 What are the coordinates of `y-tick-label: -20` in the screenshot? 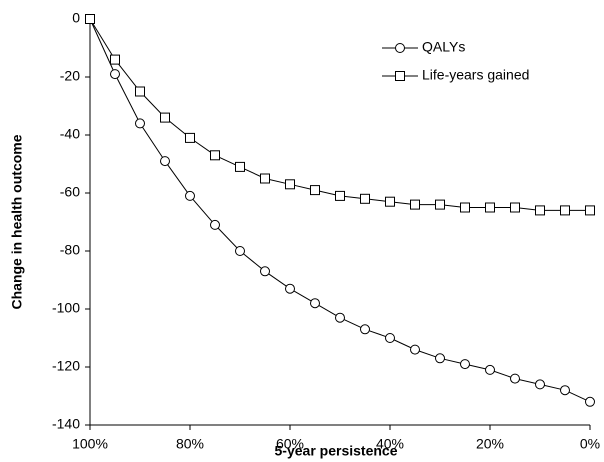 It's located at (70, 76).